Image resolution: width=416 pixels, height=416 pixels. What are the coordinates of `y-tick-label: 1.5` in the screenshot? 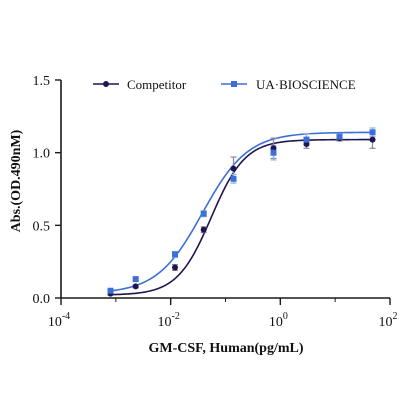 It's located at (42, 81).